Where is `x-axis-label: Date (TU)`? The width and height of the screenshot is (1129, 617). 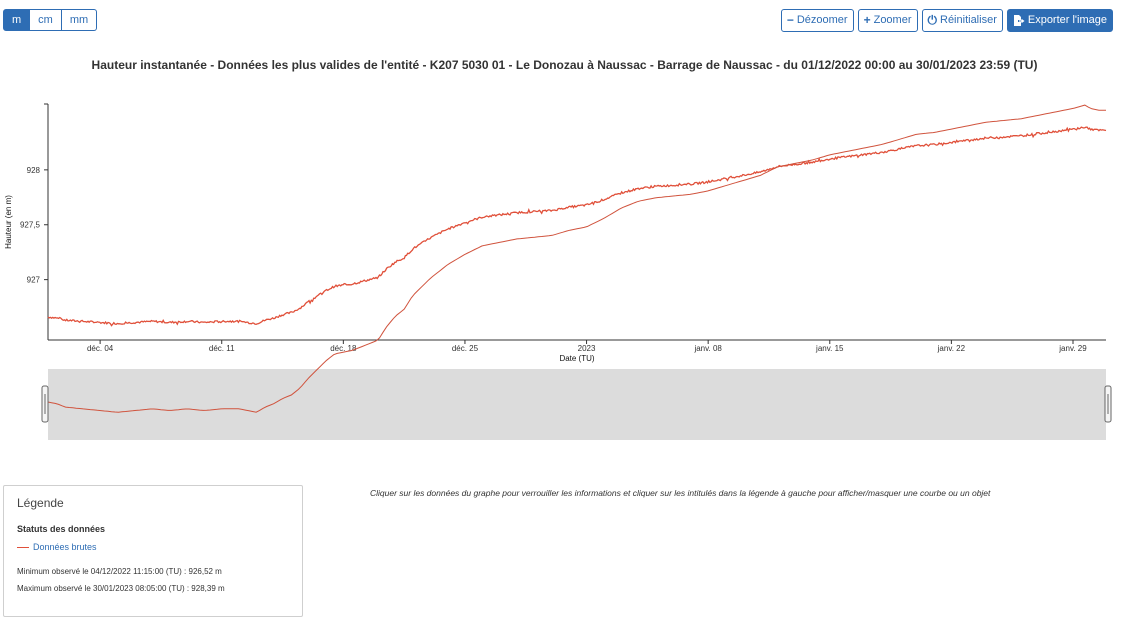 x-axis-label: Date (TU) is located at coordinates (576, 358).